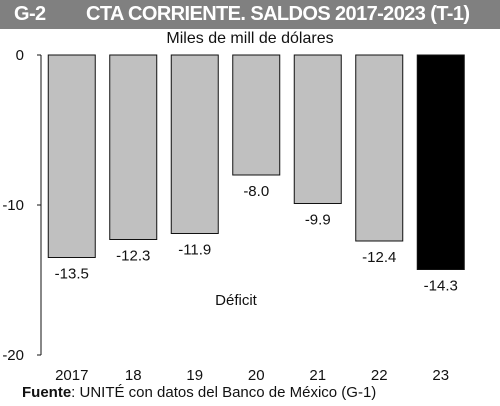 The height and width of the screenshot is (406, 500). Describe the element at coordinates (318, 220) in the screenshot. I see `bar-value-label: -9.9` at that location.